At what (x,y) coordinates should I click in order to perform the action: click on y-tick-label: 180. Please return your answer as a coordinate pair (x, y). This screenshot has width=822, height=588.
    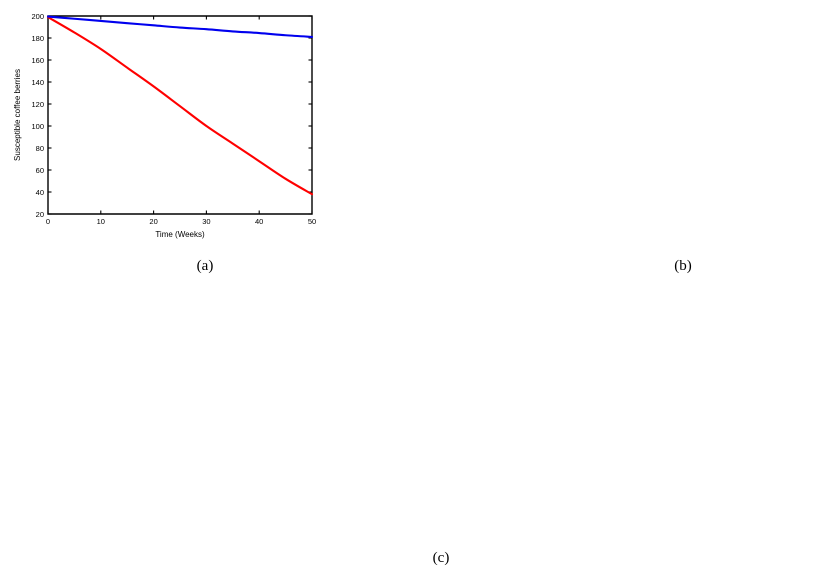
    Looking at the image, I should click on (37, 38).